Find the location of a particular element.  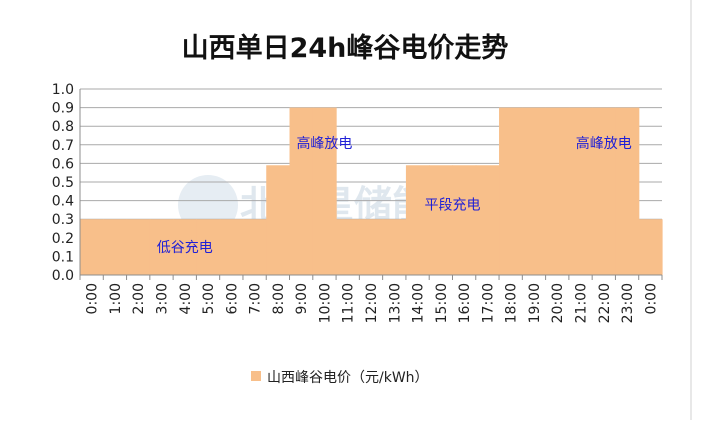

x-tick-label: 1:00 is located at coordinates (116, 298).